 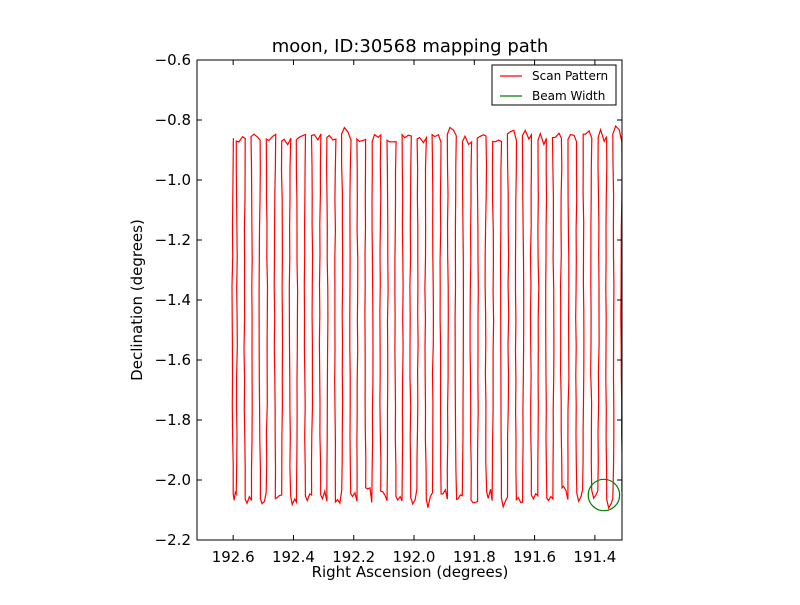 What do you see at coordinates (173, 180) in the screenshot?
I see `y-tick-label: −1.0` at bounding box center [173, 180].